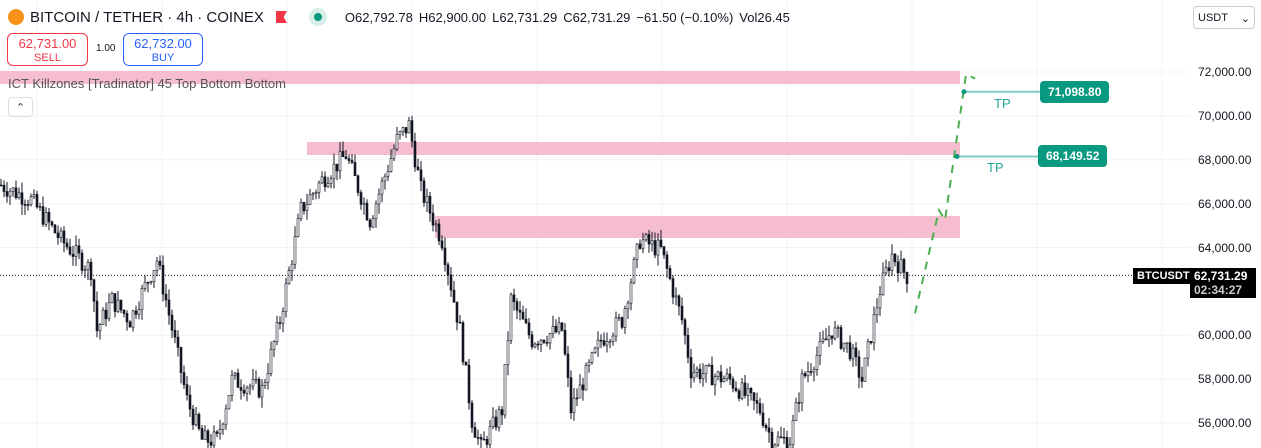 The height and width of the screenshot is (448, 1261). Describe the element at coordinates (20, 107) in the screenshot. I see `chevron-up-icon: ⌃` at that location.